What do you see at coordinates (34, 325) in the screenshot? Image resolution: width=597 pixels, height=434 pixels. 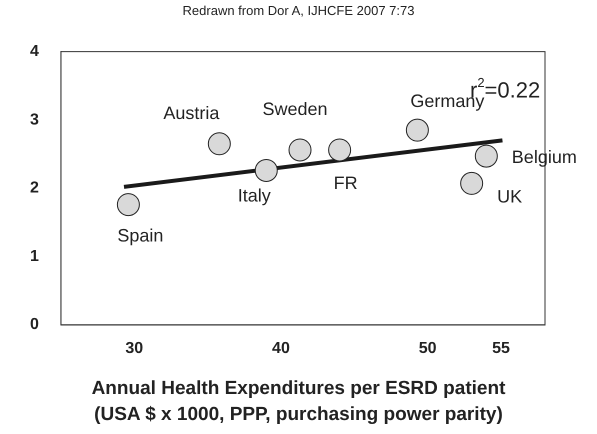 I see `y-tick-label: 0` at bounding box center [34, 325].